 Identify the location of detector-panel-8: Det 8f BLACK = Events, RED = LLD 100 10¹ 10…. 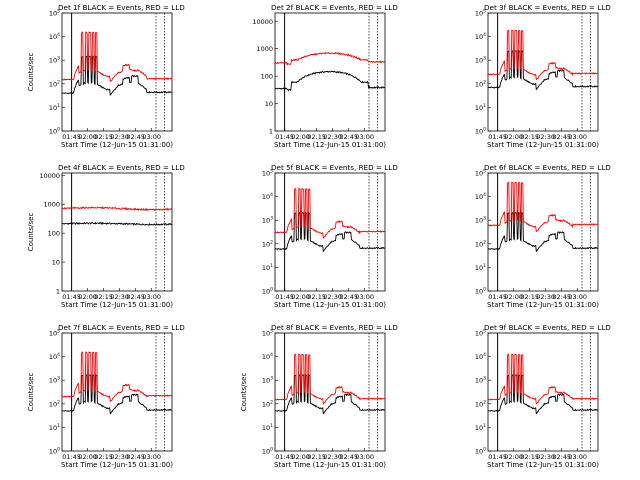
(319, 396).